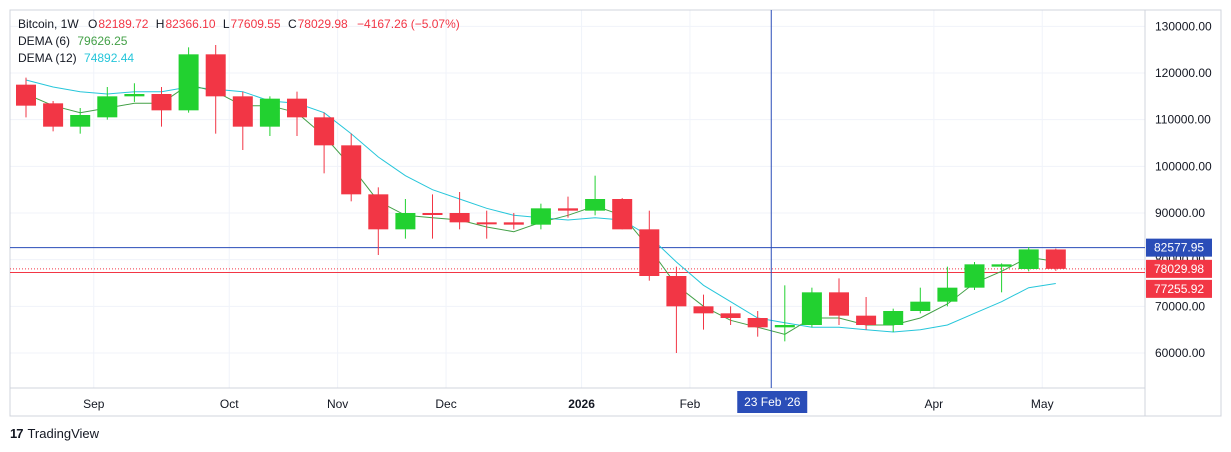  I want to click on y-tick-label: 70000.00, so click(1180, 306).